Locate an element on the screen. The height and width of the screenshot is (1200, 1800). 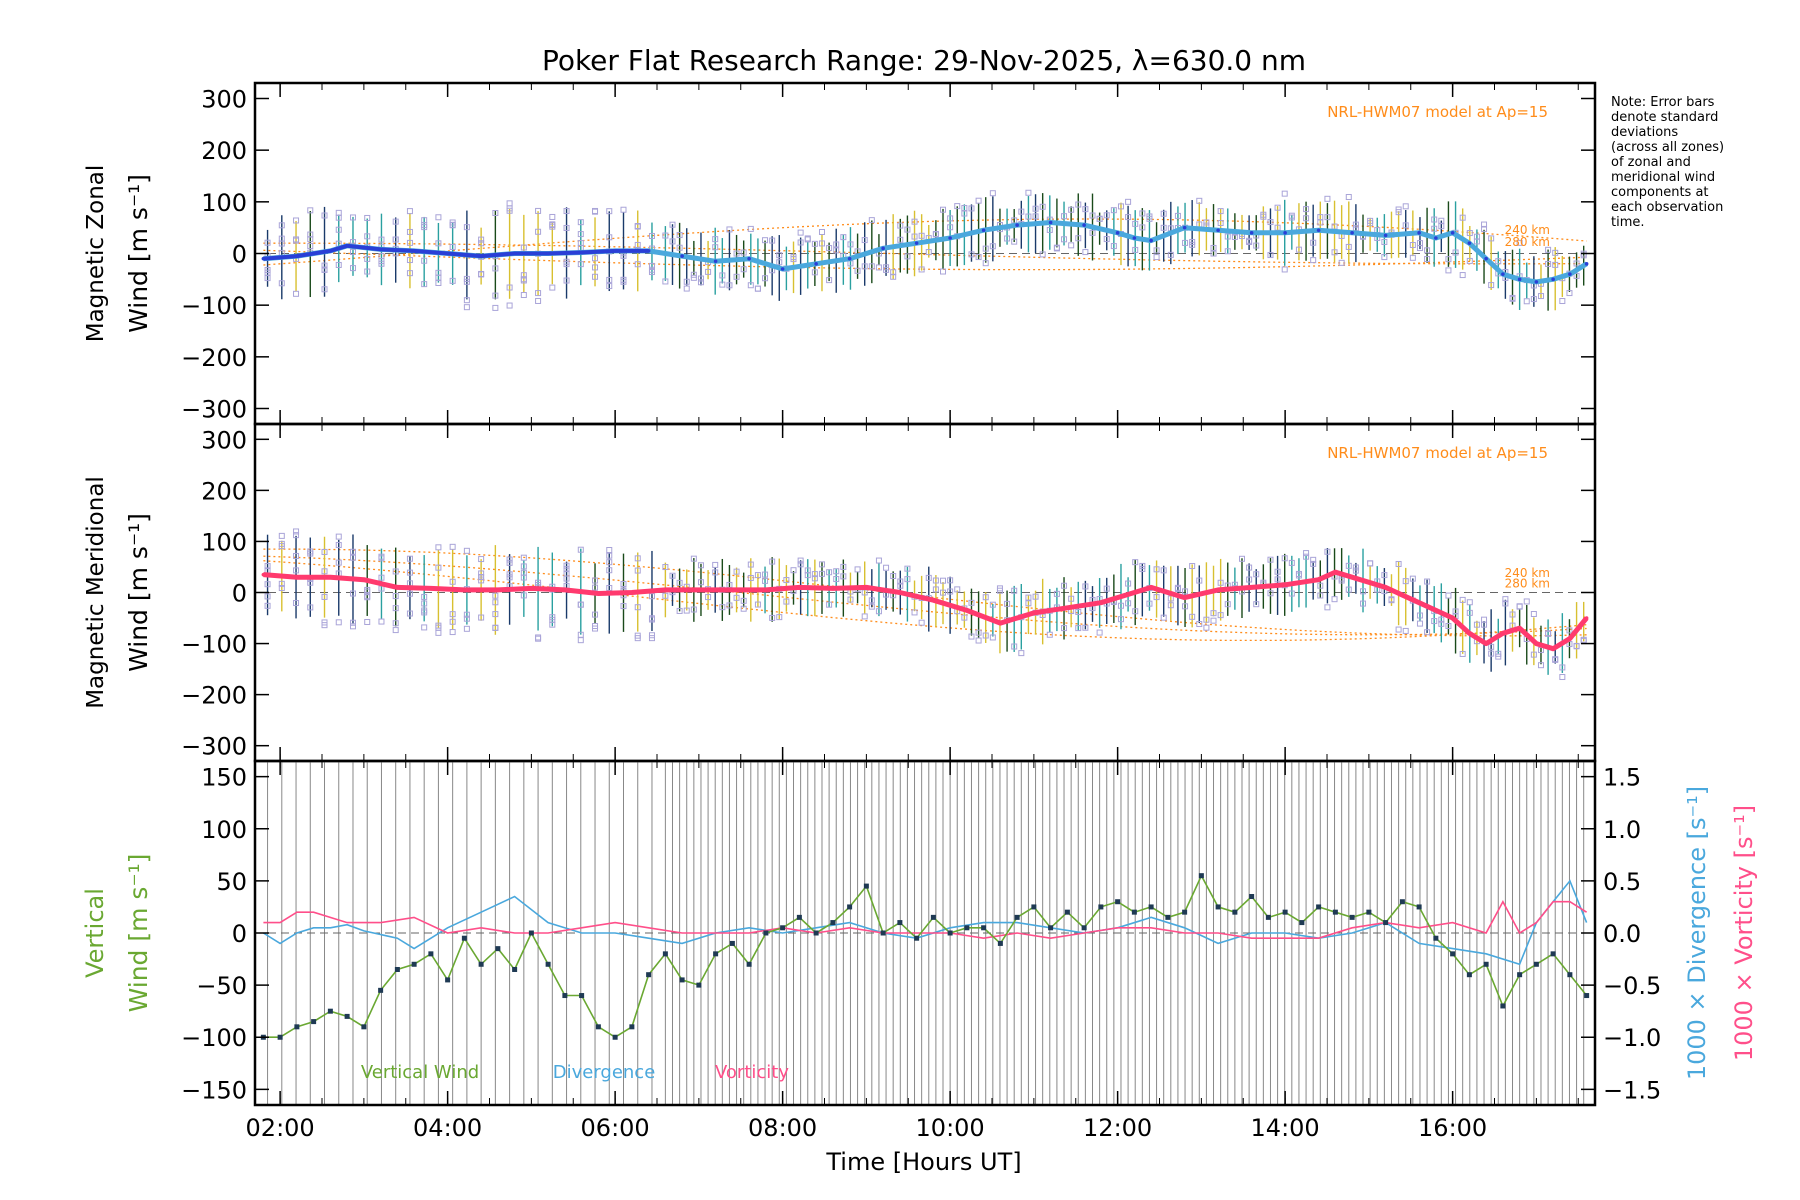
y-axis-label-line: Wind [m s⁻¹] is located at coordinates (138, 933).